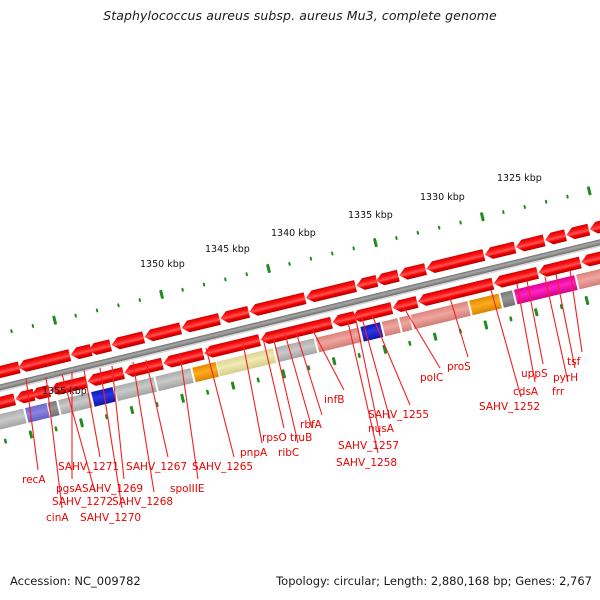 This screenshot has width=600, height=600. Describe the element at coordinates (75, 581) in the screenshot. I see `accession-label: Accession: NC_009782` at that location.